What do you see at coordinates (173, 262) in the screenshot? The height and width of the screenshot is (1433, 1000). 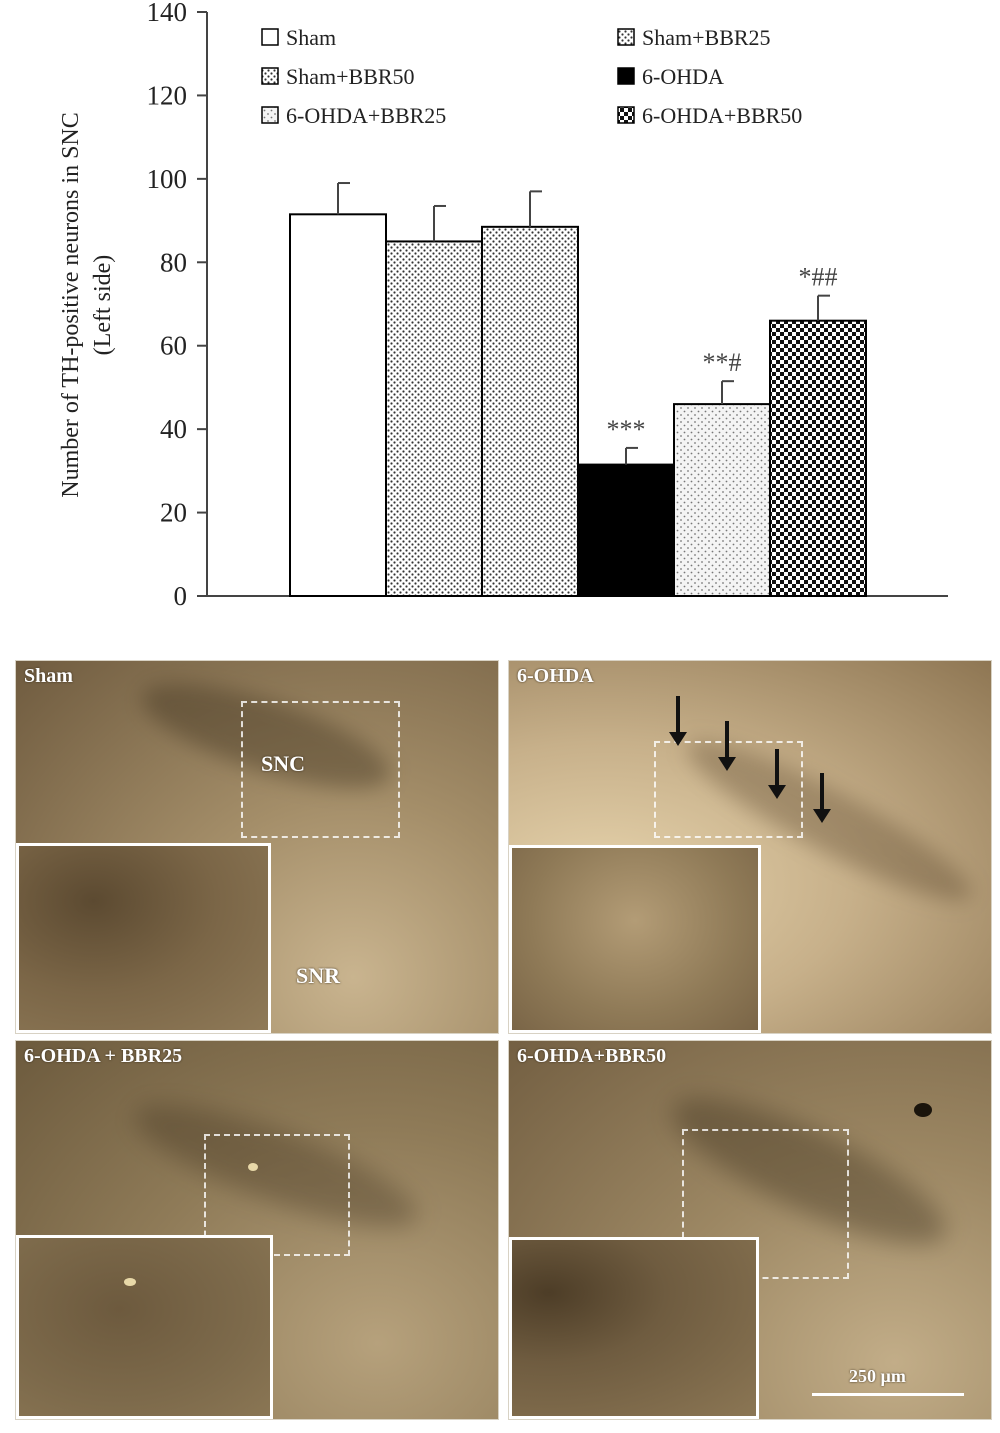 I see `y-tick-label: 80` at bounding box center [173, 262].